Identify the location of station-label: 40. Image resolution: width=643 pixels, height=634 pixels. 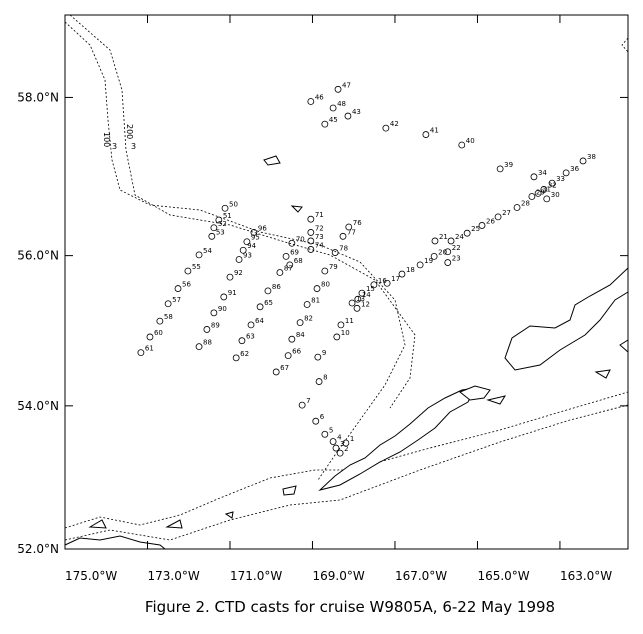
(470, 141).